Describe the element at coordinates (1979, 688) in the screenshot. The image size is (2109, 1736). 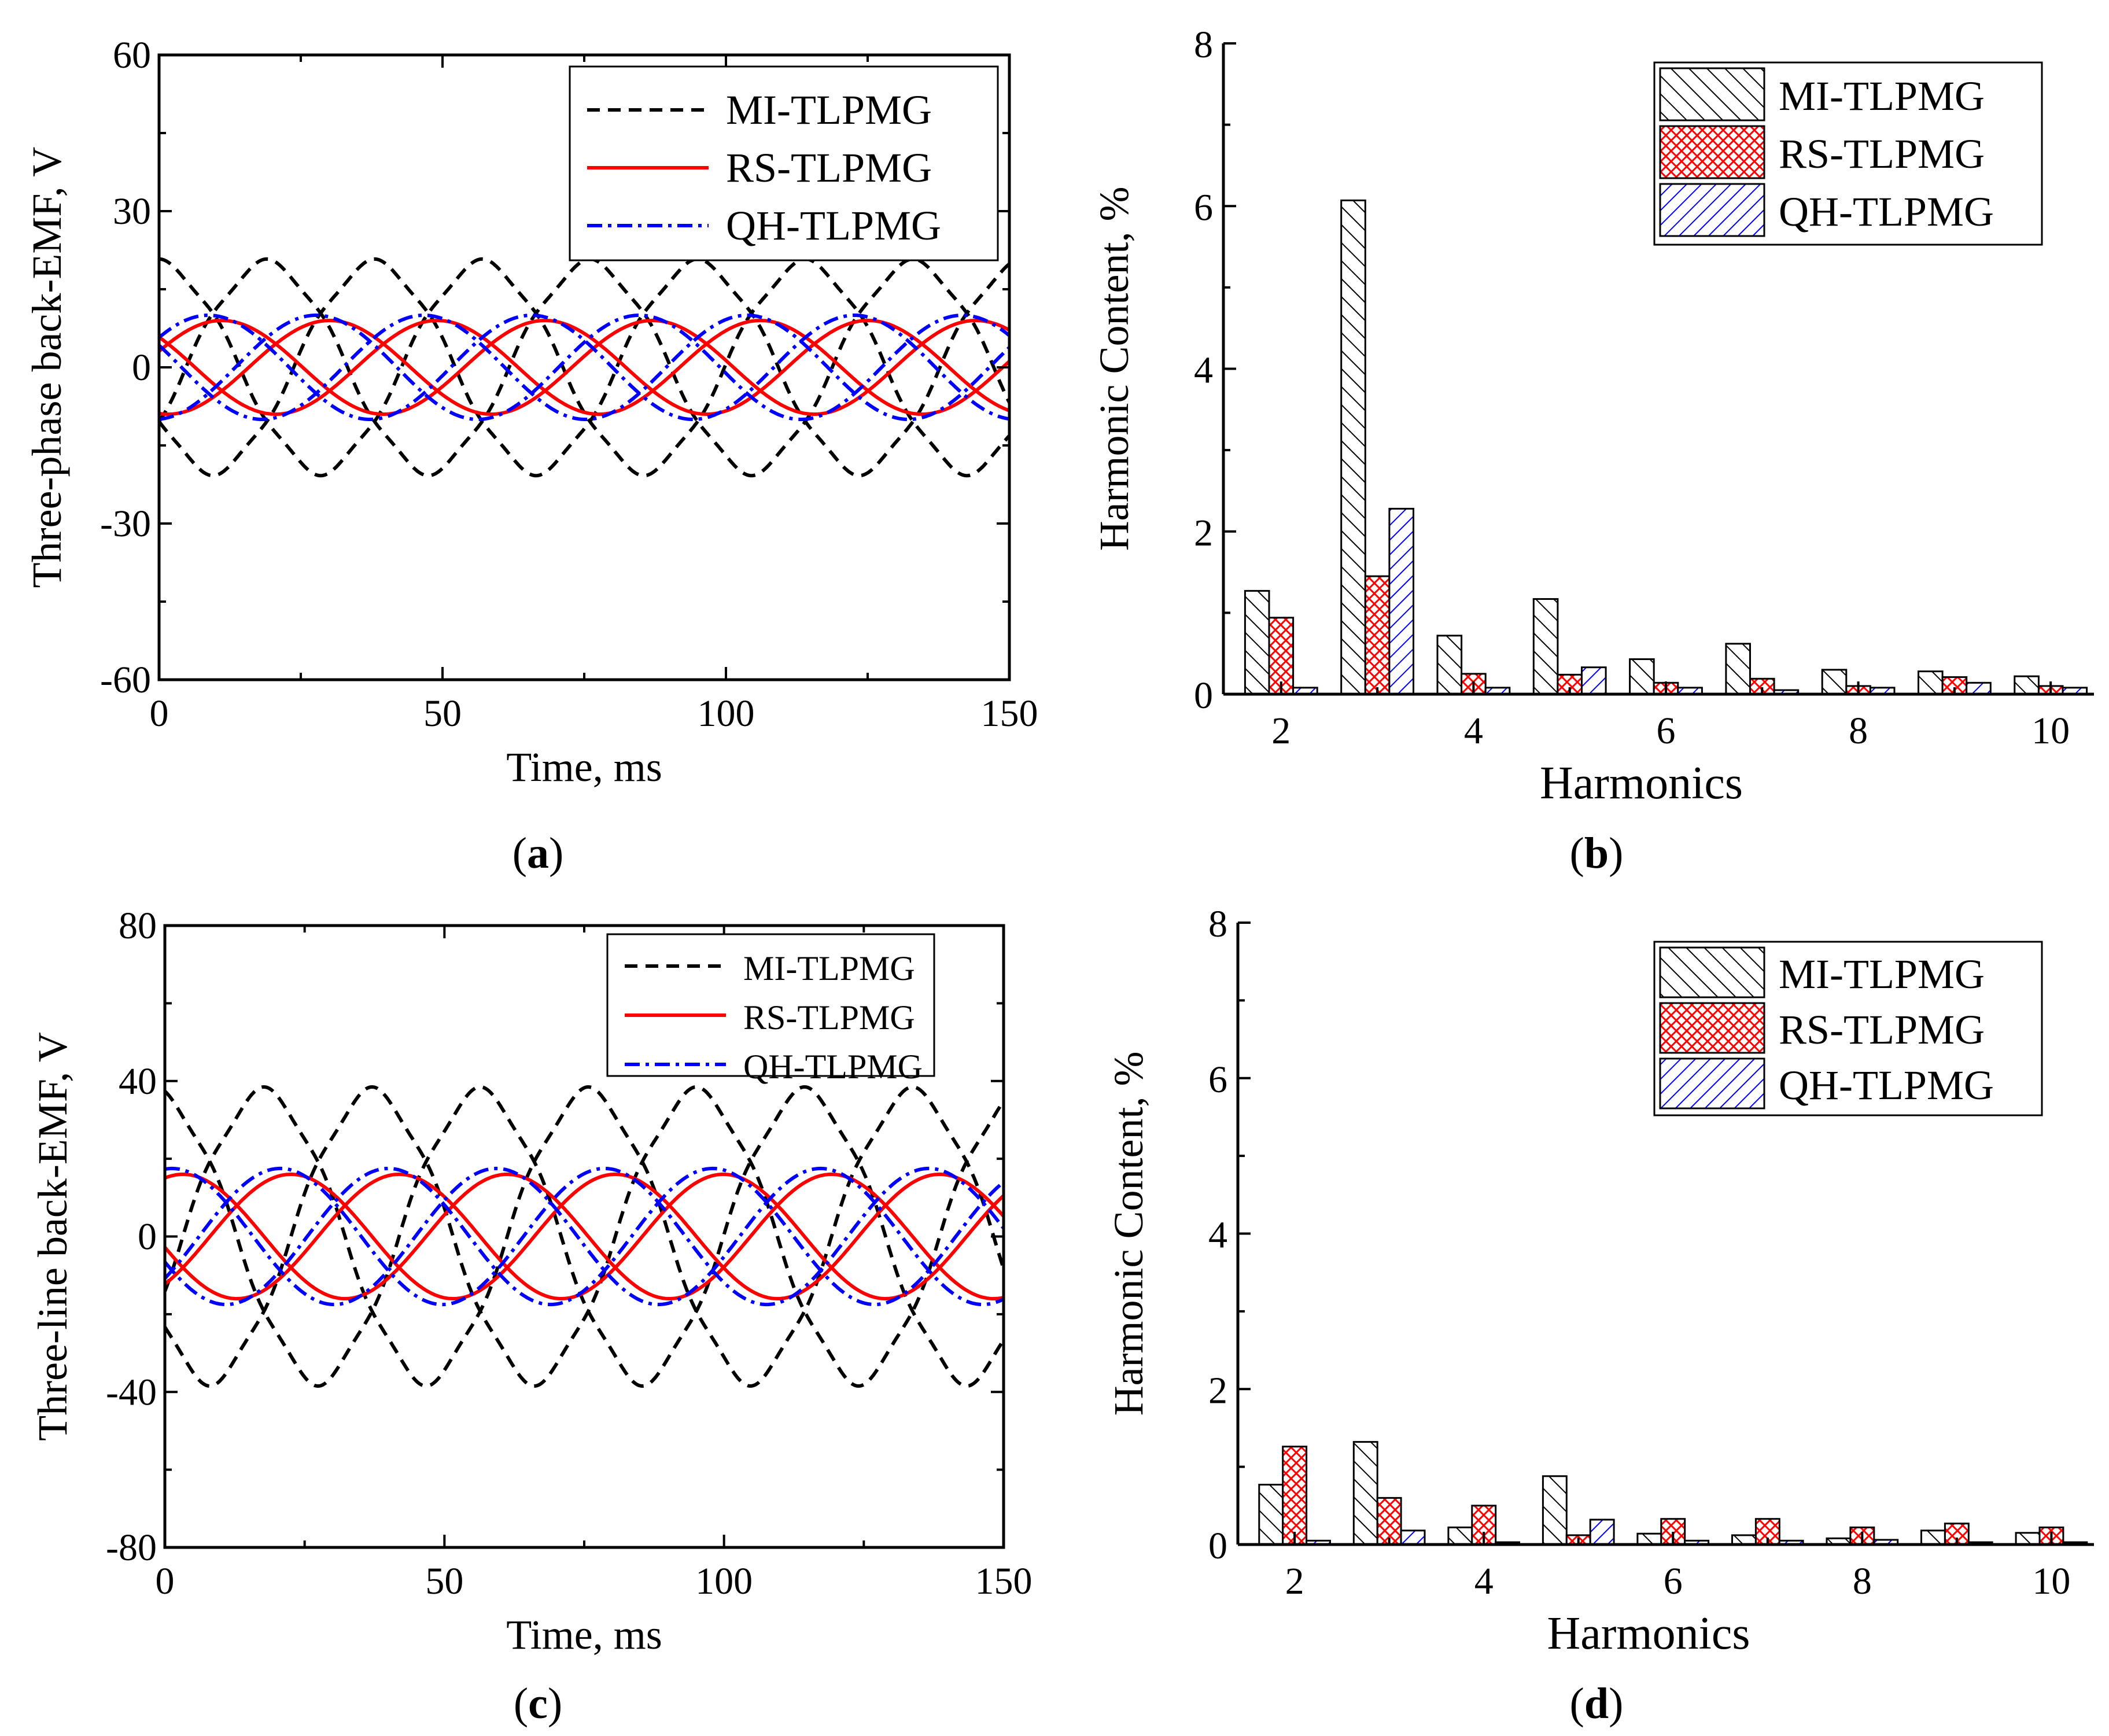
I see `bar-qh-tlpmg-h9` at that location.